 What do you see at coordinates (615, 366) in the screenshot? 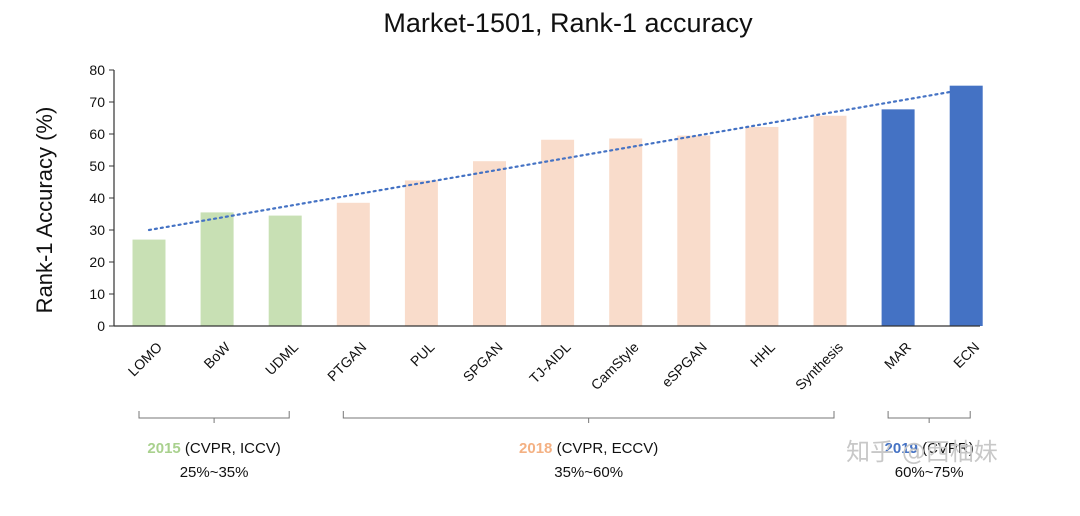
I see `category-label: CamStyle` at bounding box center [615, 366].